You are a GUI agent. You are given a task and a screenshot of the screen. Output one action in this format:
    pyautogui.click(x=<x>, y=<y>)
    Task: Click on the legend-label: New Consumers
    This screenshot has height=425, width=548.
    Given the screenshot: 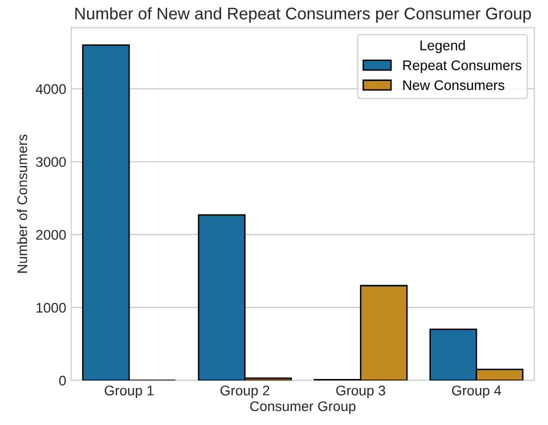 What is the action you would take?
    pyautogui.click(x=453, y=85)
    